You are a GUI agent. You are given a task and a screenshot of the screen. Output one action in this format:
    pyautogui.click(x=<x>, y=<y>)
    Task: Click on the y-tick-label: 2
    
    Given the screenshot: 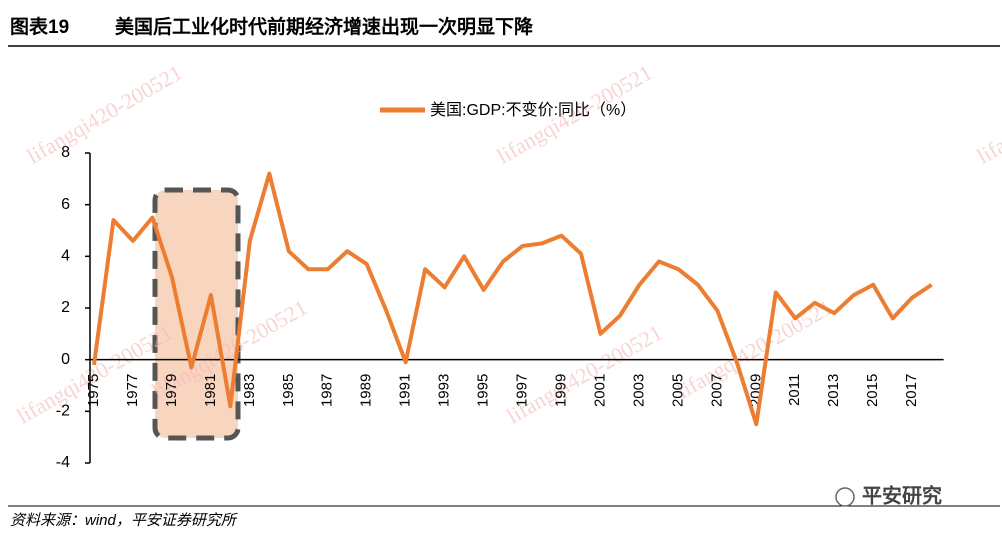 What is the action you would take?
    pyautogui.click(x=65, y=307)
    